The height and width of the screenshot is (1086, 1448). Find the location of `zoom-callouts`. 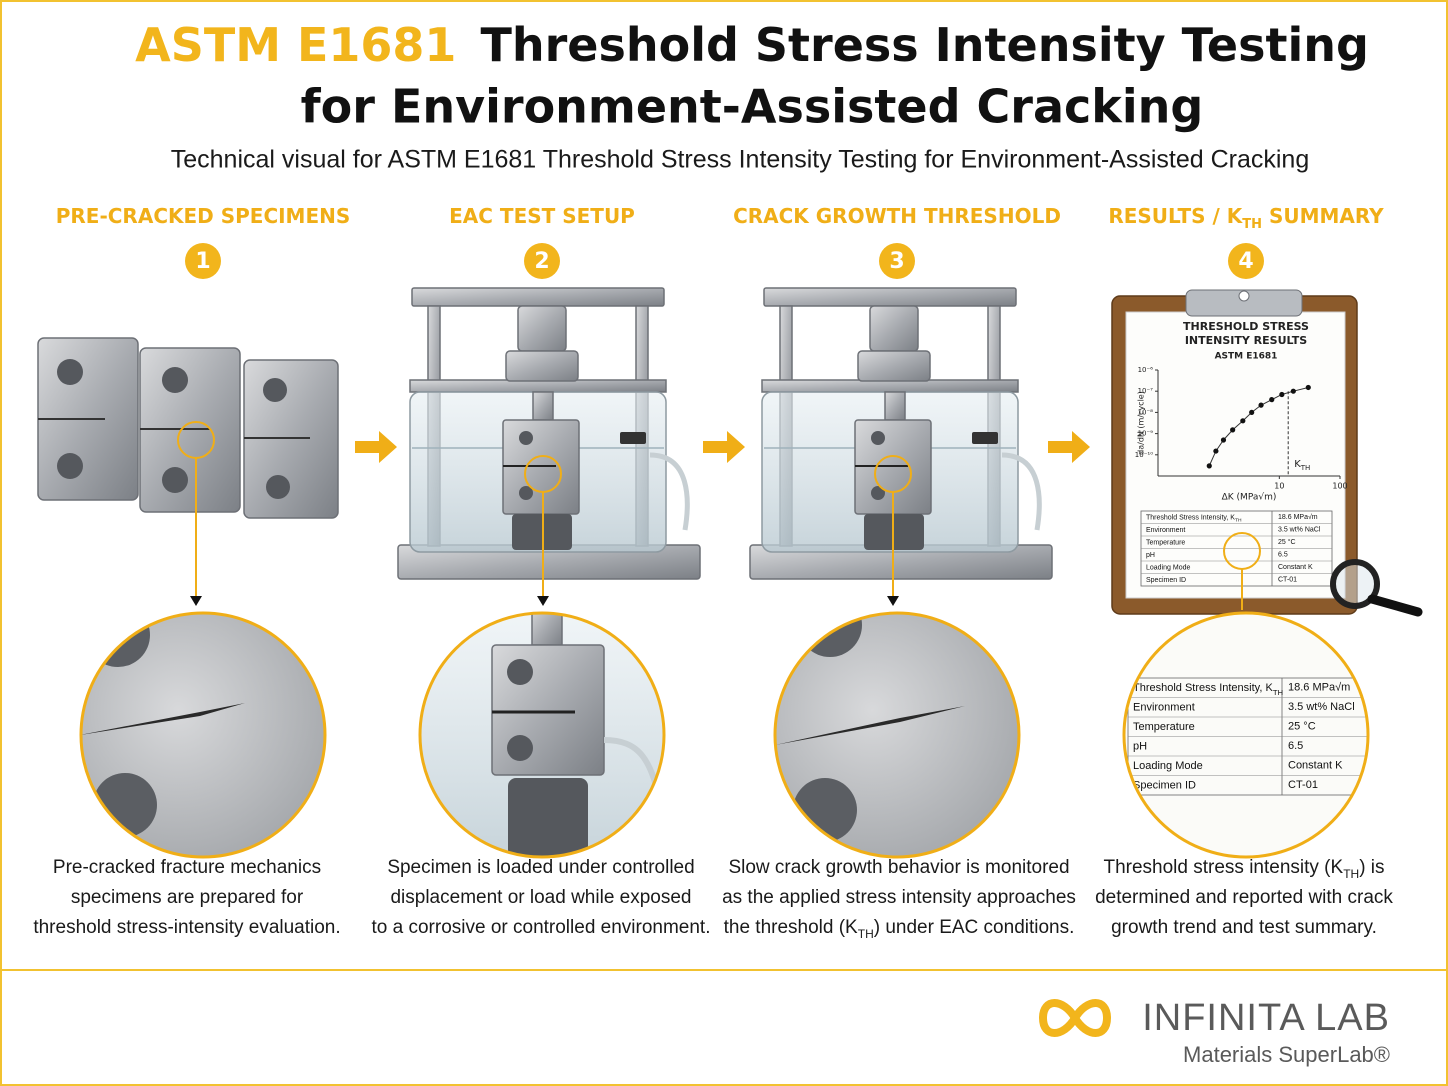

zoom-callouts is located at coordinates (719, 515).